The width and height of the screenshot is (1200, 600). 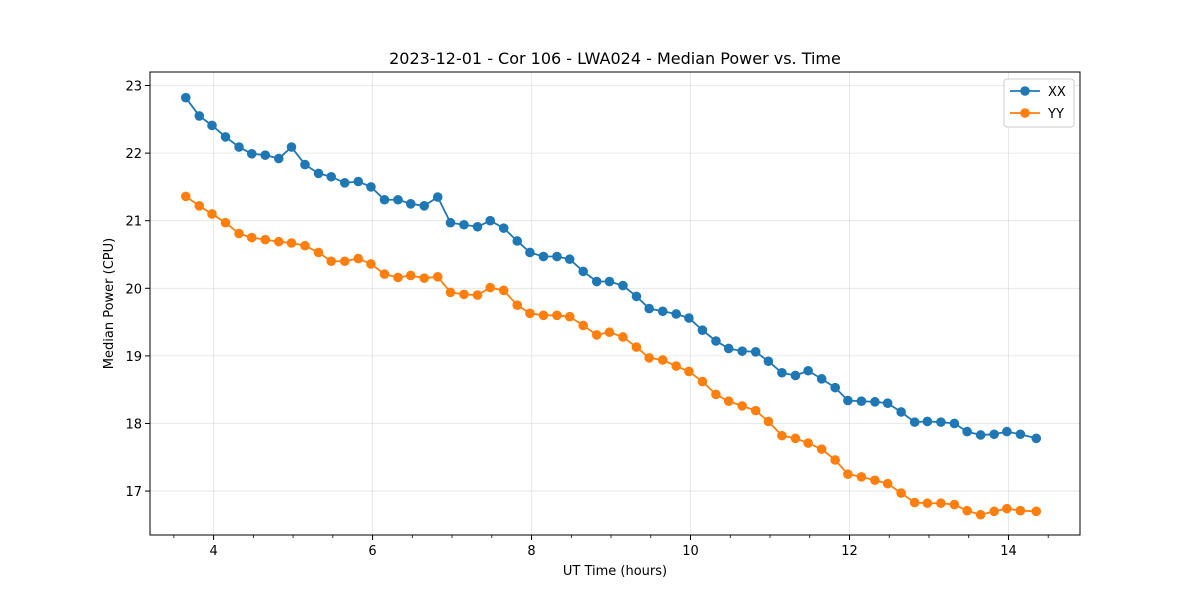 I want to click on y-tick-label: 18, so click(x=133, y=424).